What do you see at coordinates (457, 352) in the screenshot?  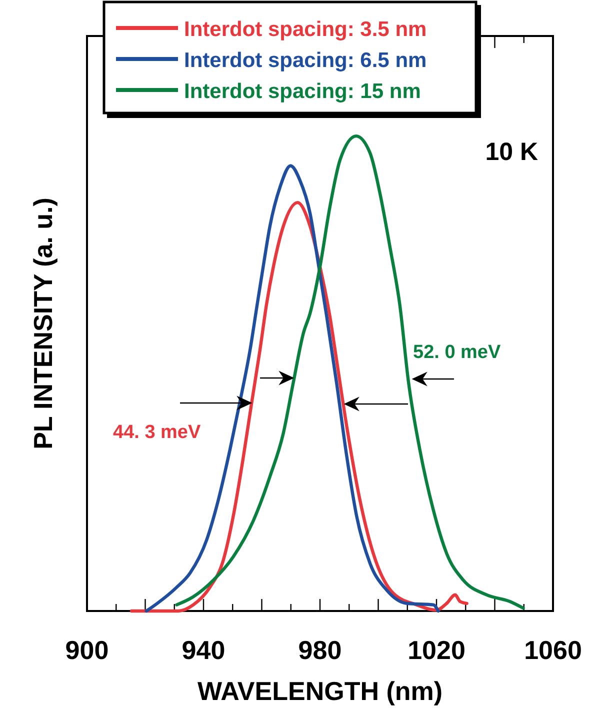 I see `annotation: 52. 0 meV` at bounding box center [457, 352].